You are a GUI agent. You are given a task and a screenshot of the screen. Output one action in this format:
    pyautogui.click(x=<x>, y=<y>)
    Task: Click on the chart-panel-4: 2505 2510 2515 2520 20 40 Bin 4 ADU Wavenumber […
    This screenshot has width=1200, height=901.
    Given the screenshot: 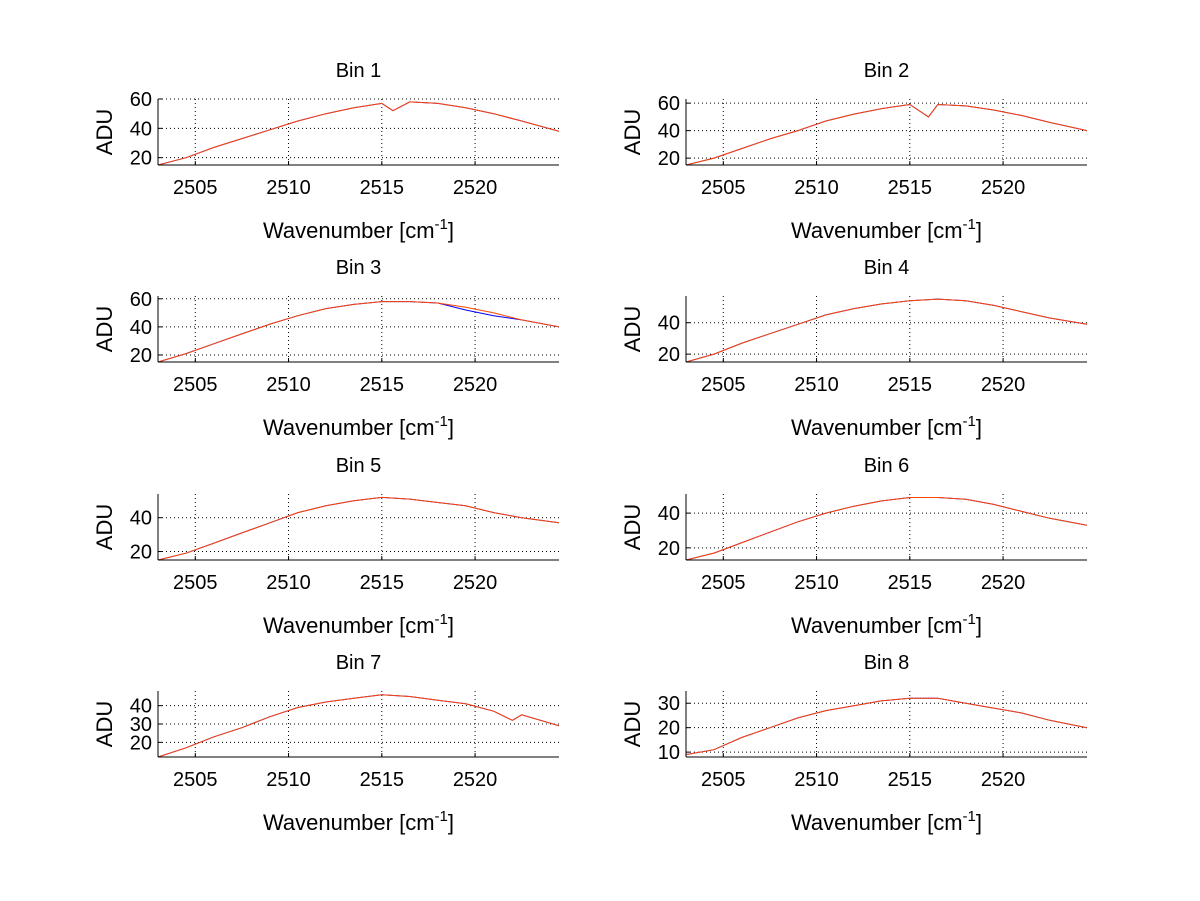 What is the action you would take?
    pyautogui.click(x=853, y=348)
    